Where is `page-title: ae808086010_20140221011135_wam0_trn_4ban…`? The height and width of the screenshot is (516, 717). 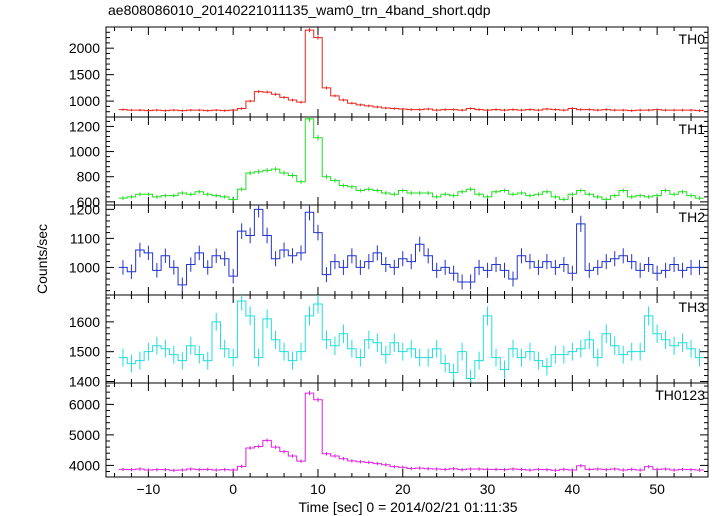
page-title: ae808086010_20140221011135_wam0_trn_4ban… is located at coordinates (299, 10).